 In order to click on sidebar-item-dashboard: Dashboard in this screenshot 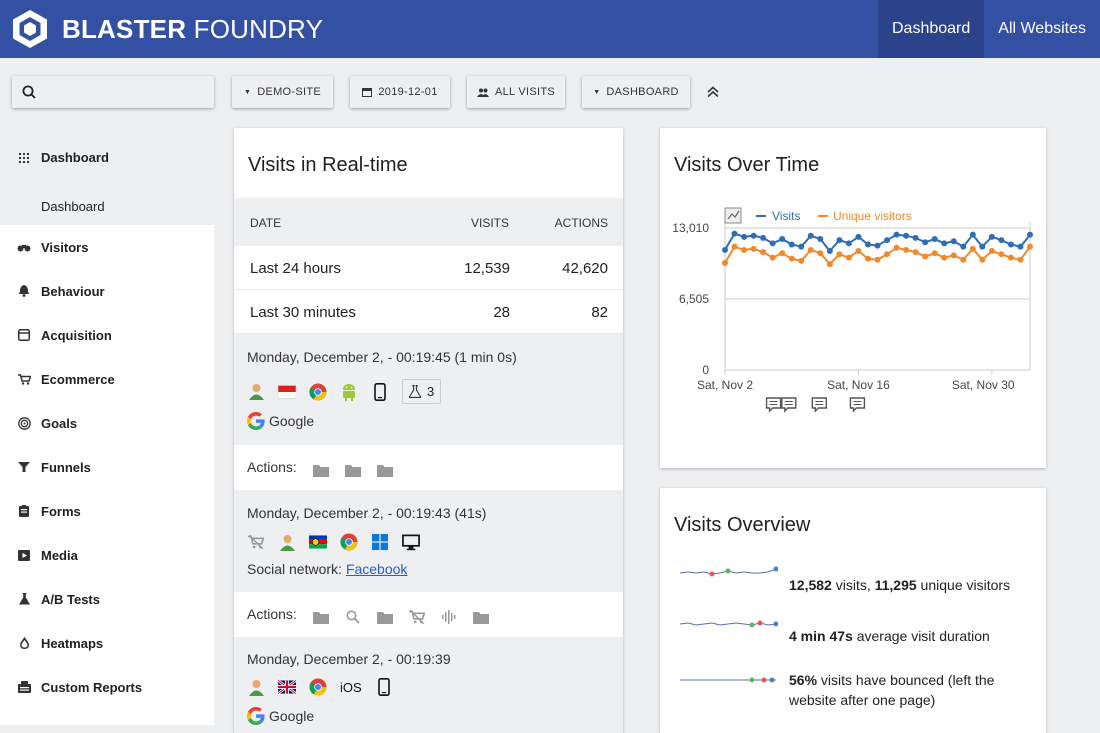, I will do `click(107, 157)`.